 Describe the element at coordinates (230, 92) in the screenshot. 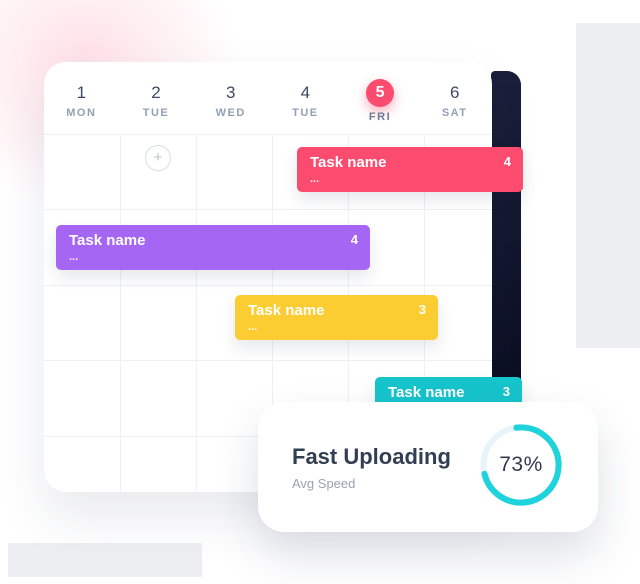

I see `day-number: 3` at that location.